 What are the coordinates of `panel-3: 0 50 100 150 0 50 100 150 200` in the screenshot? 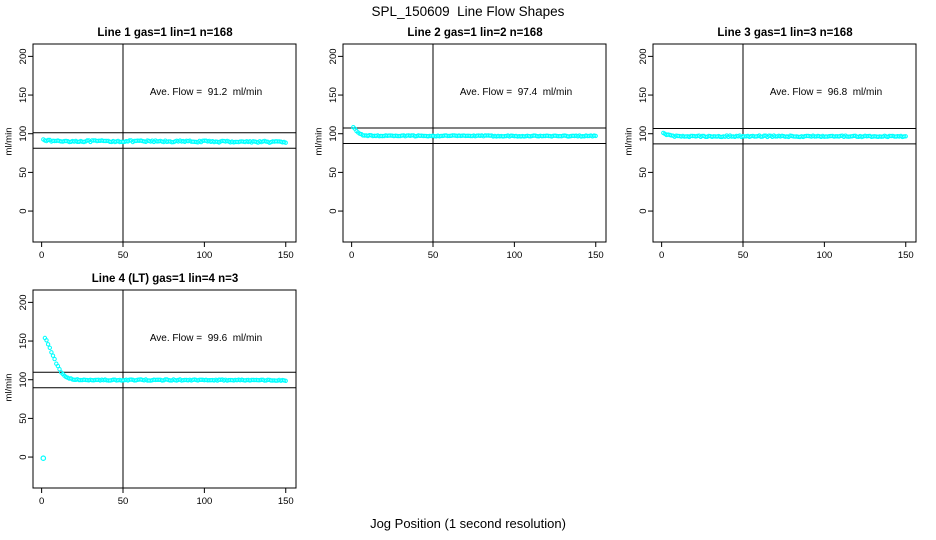 It's located at (777, 152).